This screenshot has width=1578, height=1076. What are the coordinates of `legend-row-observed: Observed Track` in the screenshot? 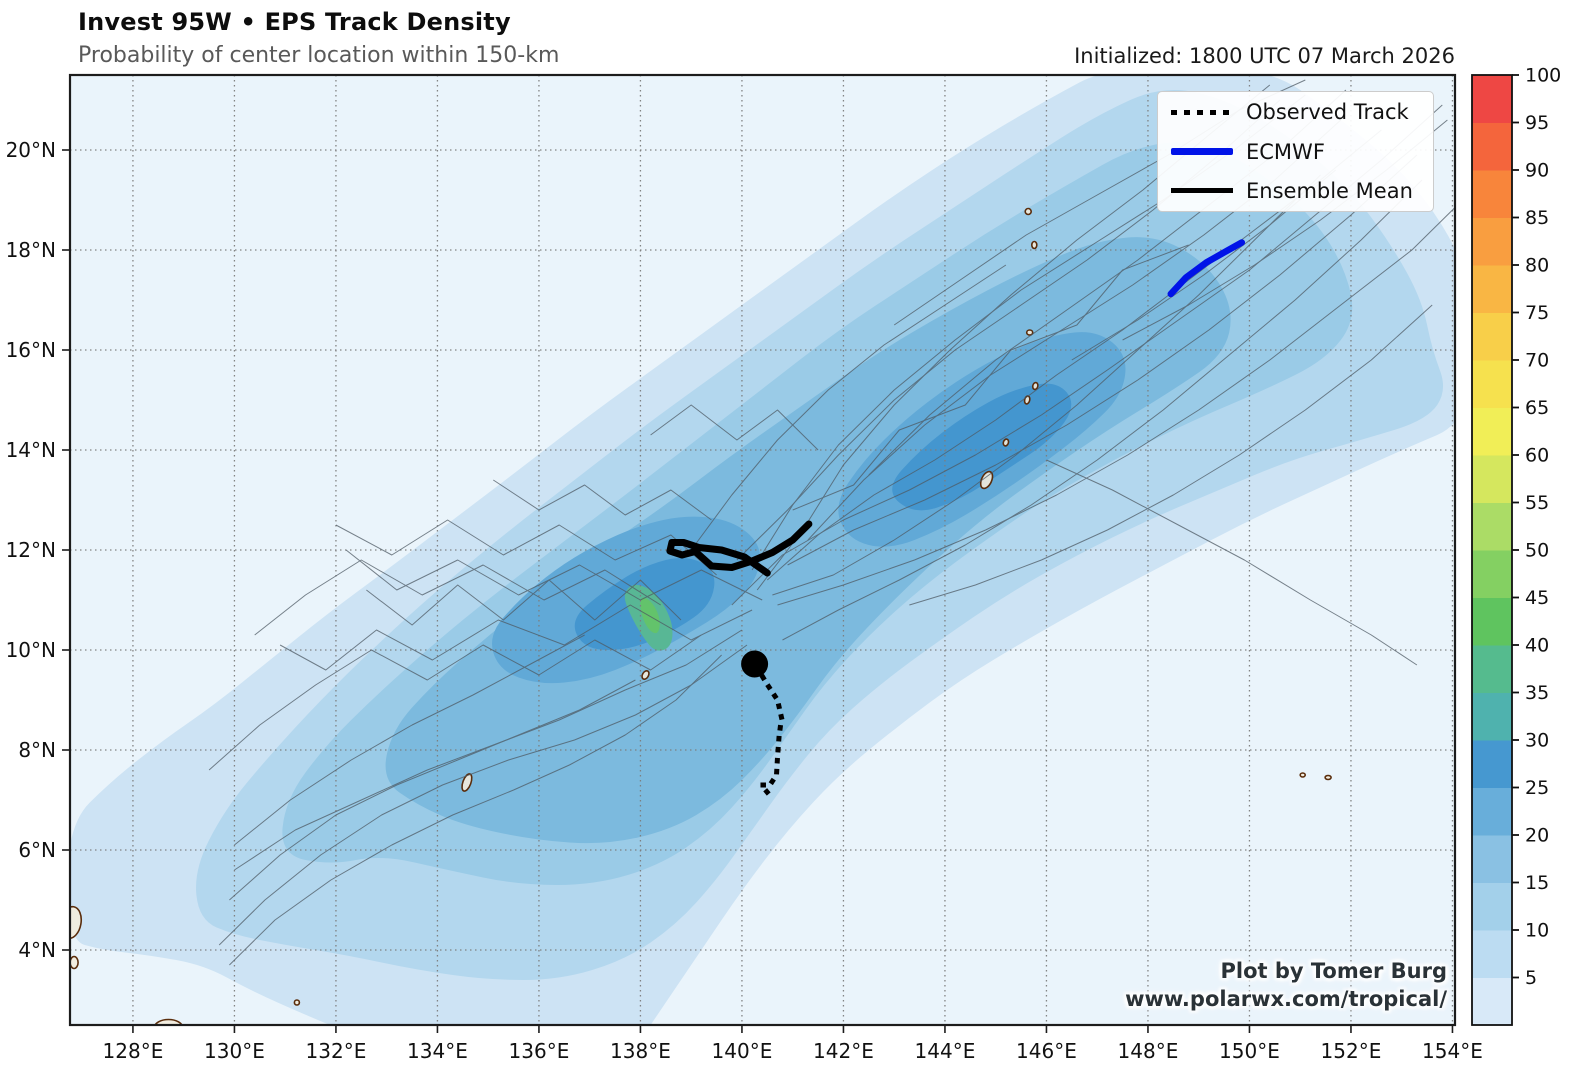 It's located at (1295, 112).